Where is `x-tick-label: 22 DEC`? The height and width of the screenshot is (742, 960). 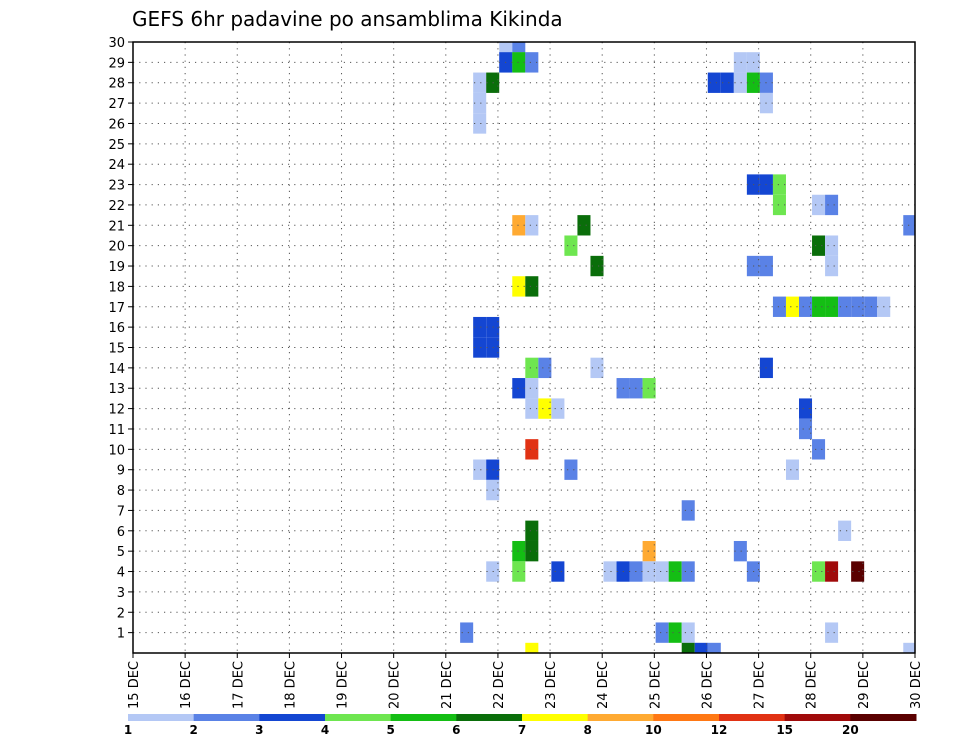
x-tick-label: 22 DEC is located at coordinates (499, 685).